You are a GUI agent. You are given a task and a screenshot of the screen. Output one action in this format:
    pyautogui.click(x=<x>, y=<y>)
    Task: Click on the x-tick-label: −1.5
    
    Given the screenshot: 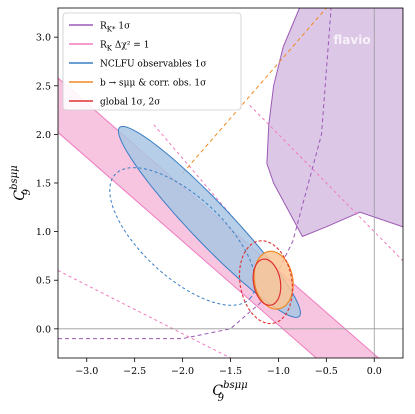 What is the action you would take?
    pyautogui.click(x=230, y=371)
    